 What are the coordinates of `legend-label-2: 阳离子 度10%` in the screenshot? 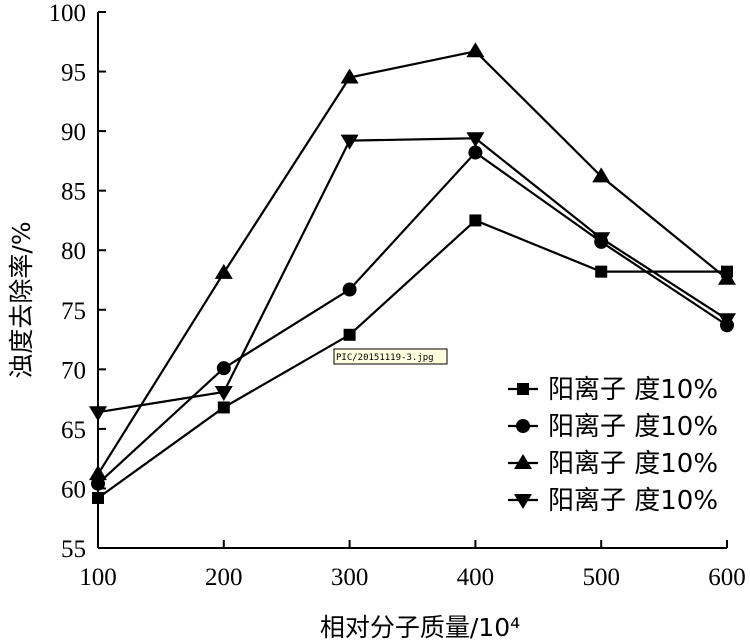 It's located at (633, 427).